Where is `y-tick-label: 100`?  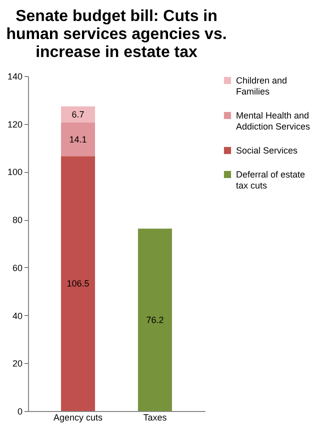 y-tick-label: 100 is located at coordinates (14, 172).